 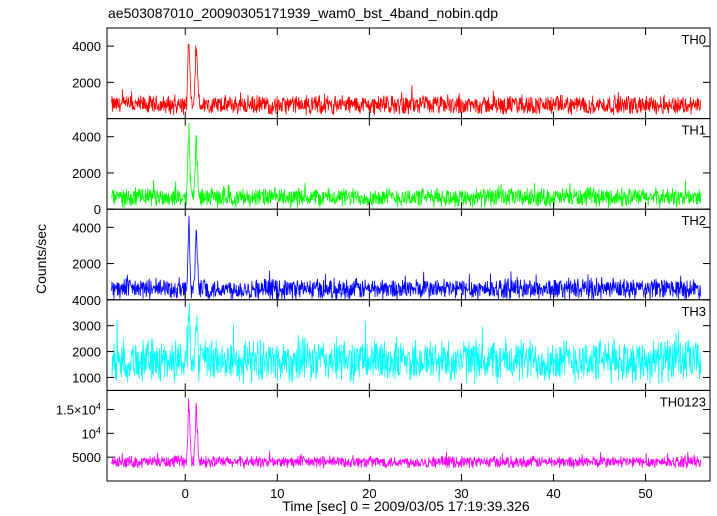 I want to click on band-label-th0123: TH0123, so click(x=683, y=401).